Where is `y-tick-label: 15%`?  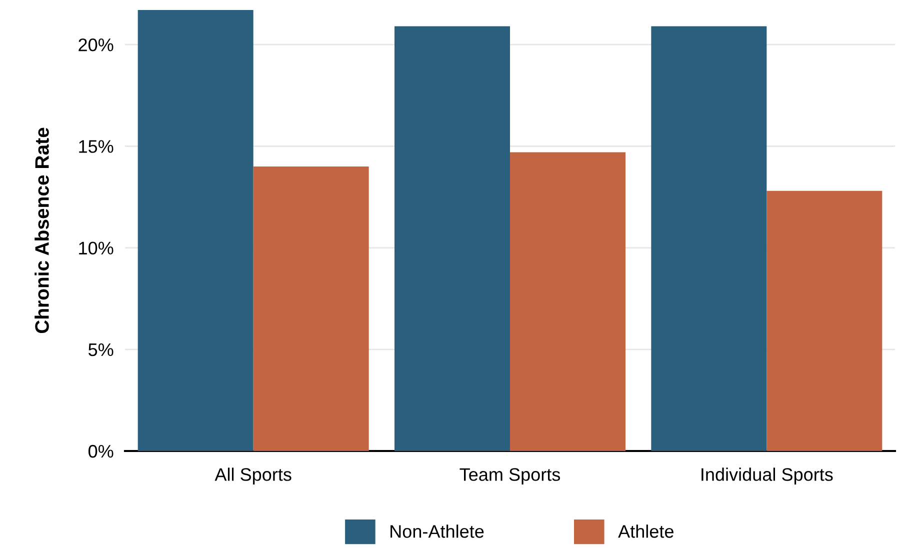
y-tick-label: 15% is located at coordinates (96, 146).